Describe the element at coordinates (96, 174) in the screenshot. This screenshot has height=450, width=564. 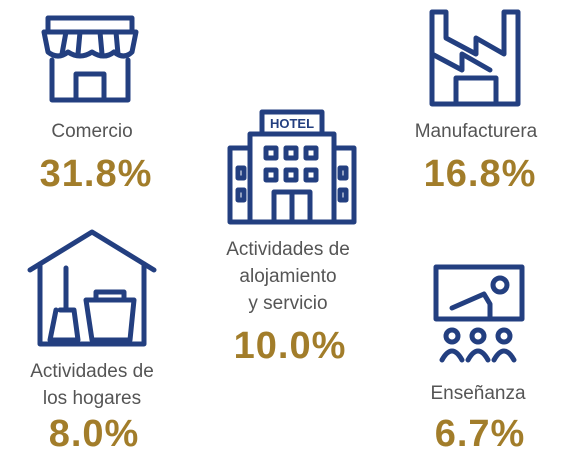
I see `value: 31.8%` at that location.